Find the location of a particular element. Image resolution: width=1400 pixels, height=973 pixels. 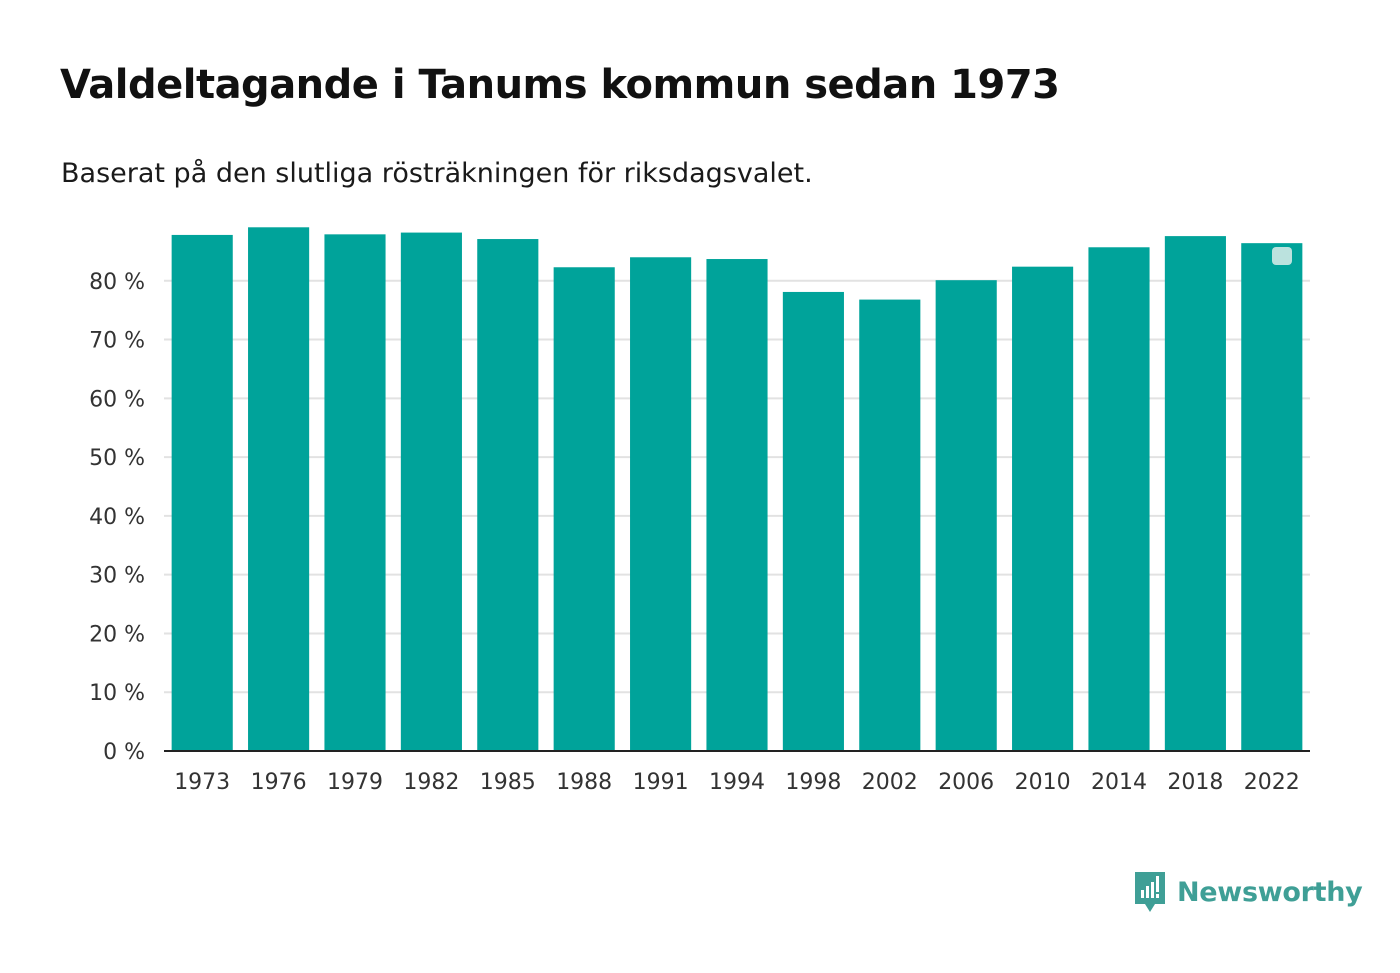

y-tick-label: 70 % is located at coordinates (117, 341).